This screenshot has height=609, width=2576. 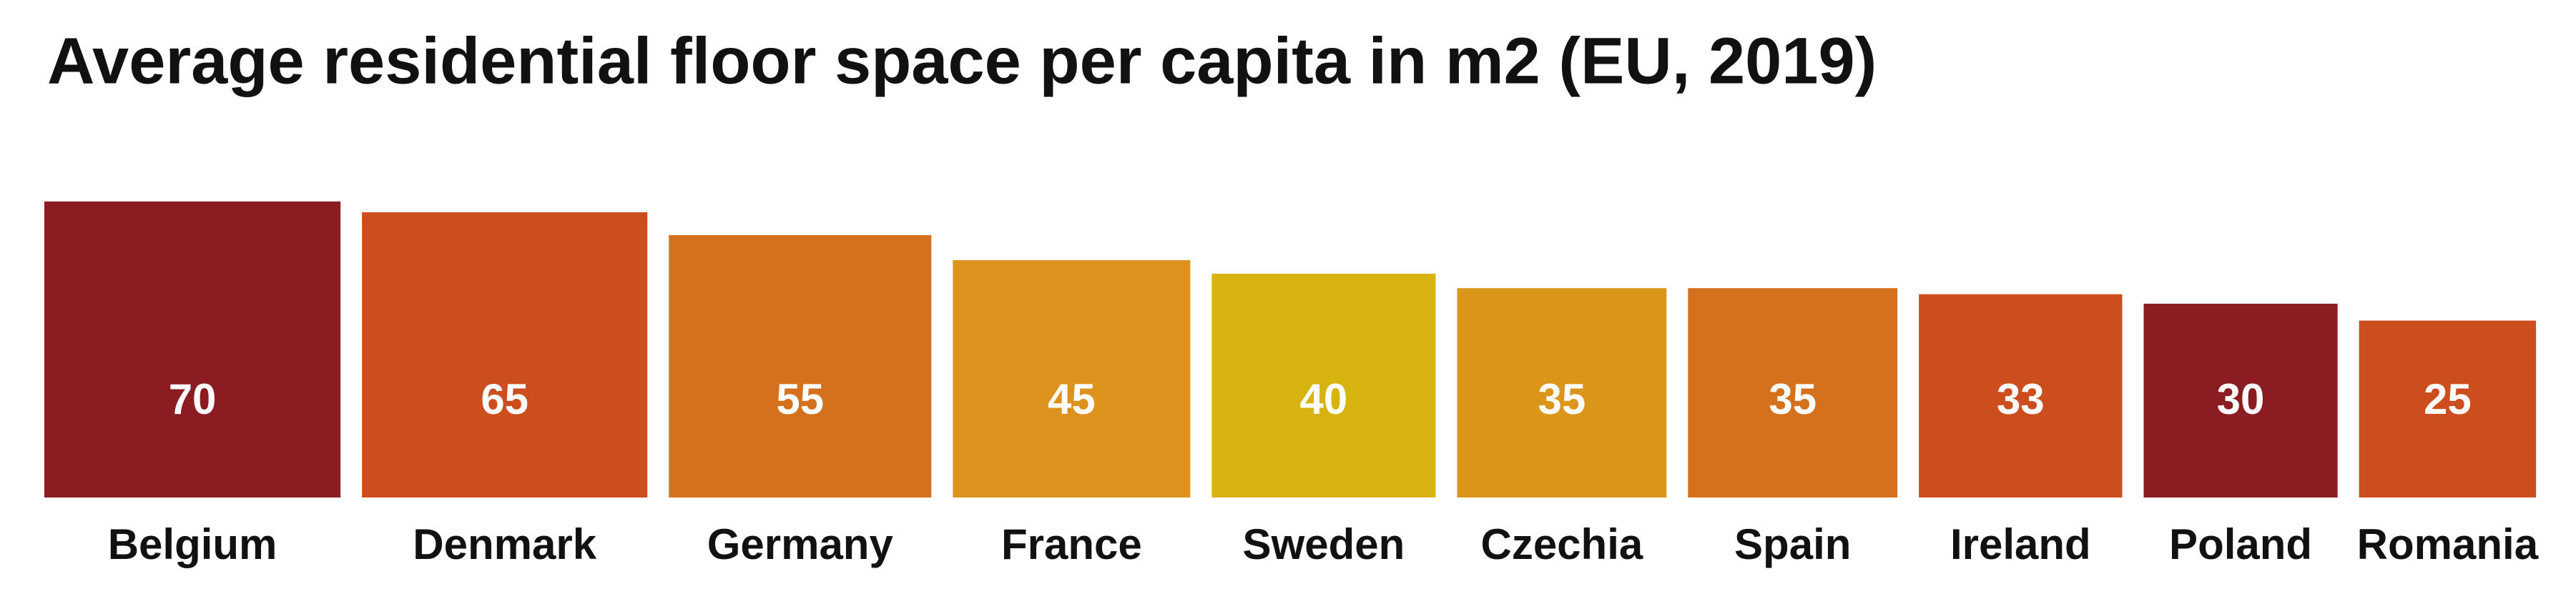 I want to click on x-tick-label: Belgium, so click(x=193, y=544).